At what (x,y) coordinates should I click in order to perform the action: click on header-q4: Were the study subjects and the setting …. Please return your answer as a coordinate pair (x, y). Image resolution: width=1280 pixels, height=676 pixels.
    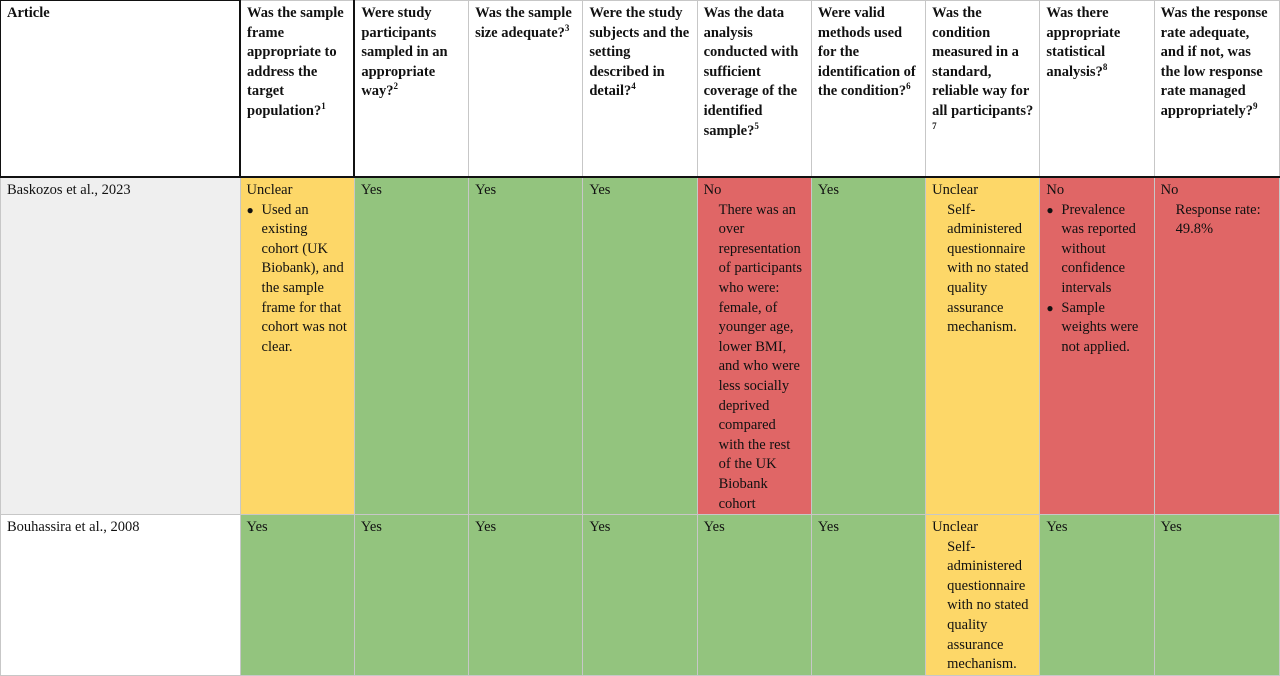
    Looking at the image, I should click on (640, 89).